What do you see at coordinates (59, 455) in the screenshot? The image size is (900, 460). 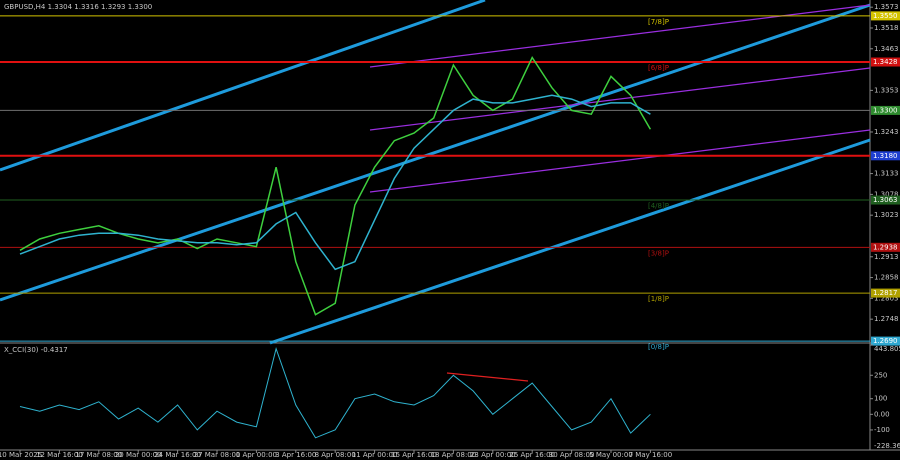 I see `x-tick-label: 12 Mar 16:00` at bounding box center [59, 455].